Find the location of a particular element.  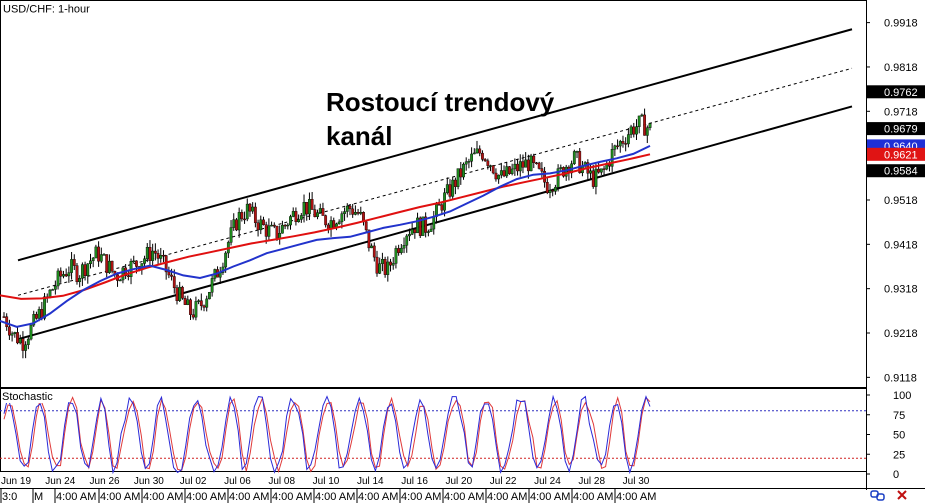

stochastic-axis: 100 75 50 25 0 is located at coordinates (888, 435).